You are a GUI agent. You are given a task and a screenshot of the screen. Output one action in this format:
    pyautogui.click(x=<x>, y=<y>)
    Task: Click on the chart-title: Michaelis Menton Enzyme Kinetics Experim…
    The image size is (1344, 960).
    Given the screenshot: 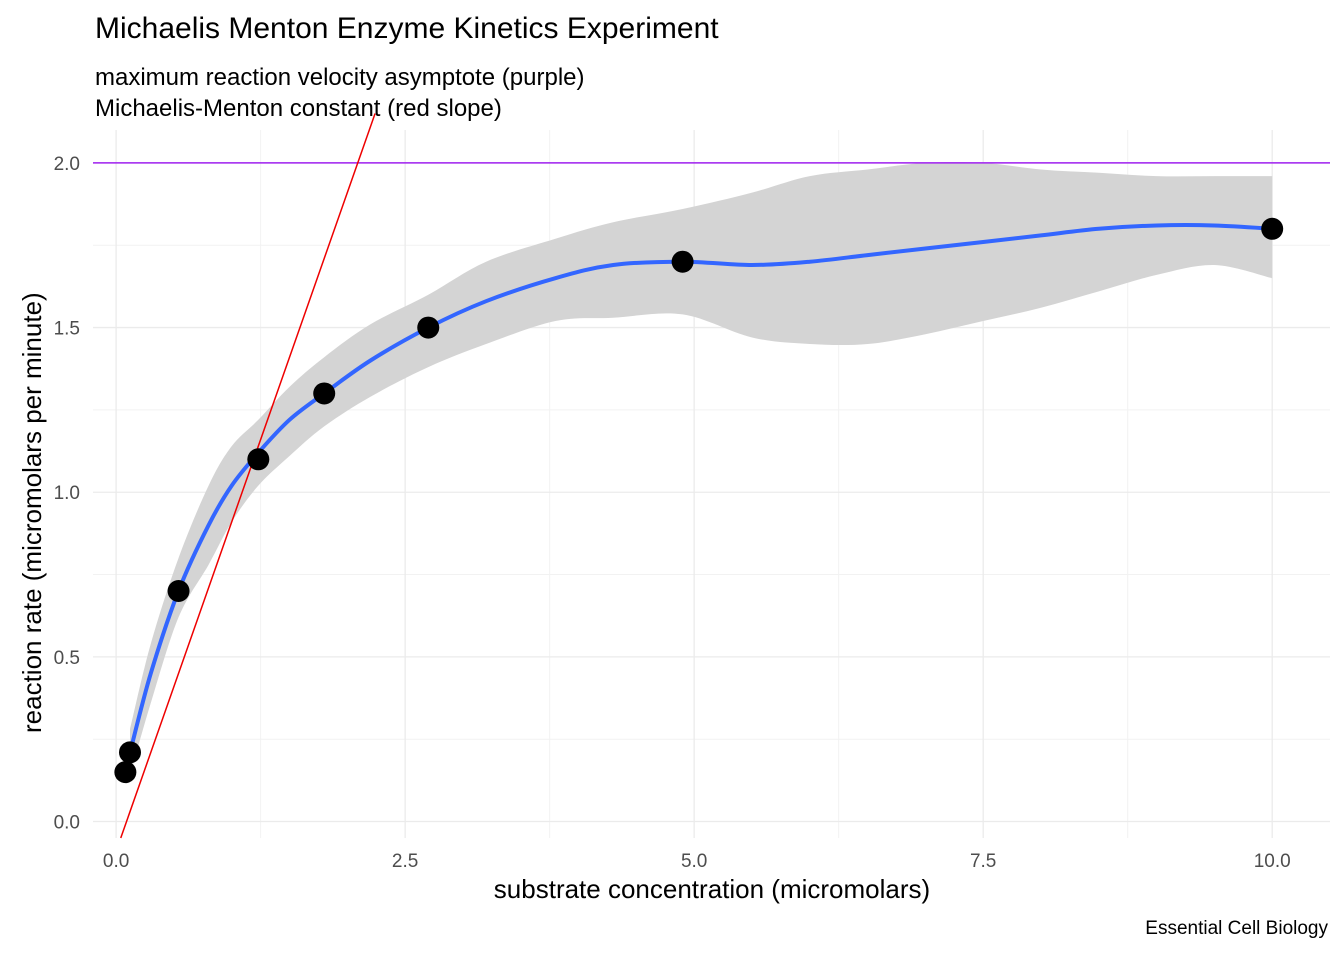 What is the action you would take?
    pyautogui.click(x=407, y=28)
    